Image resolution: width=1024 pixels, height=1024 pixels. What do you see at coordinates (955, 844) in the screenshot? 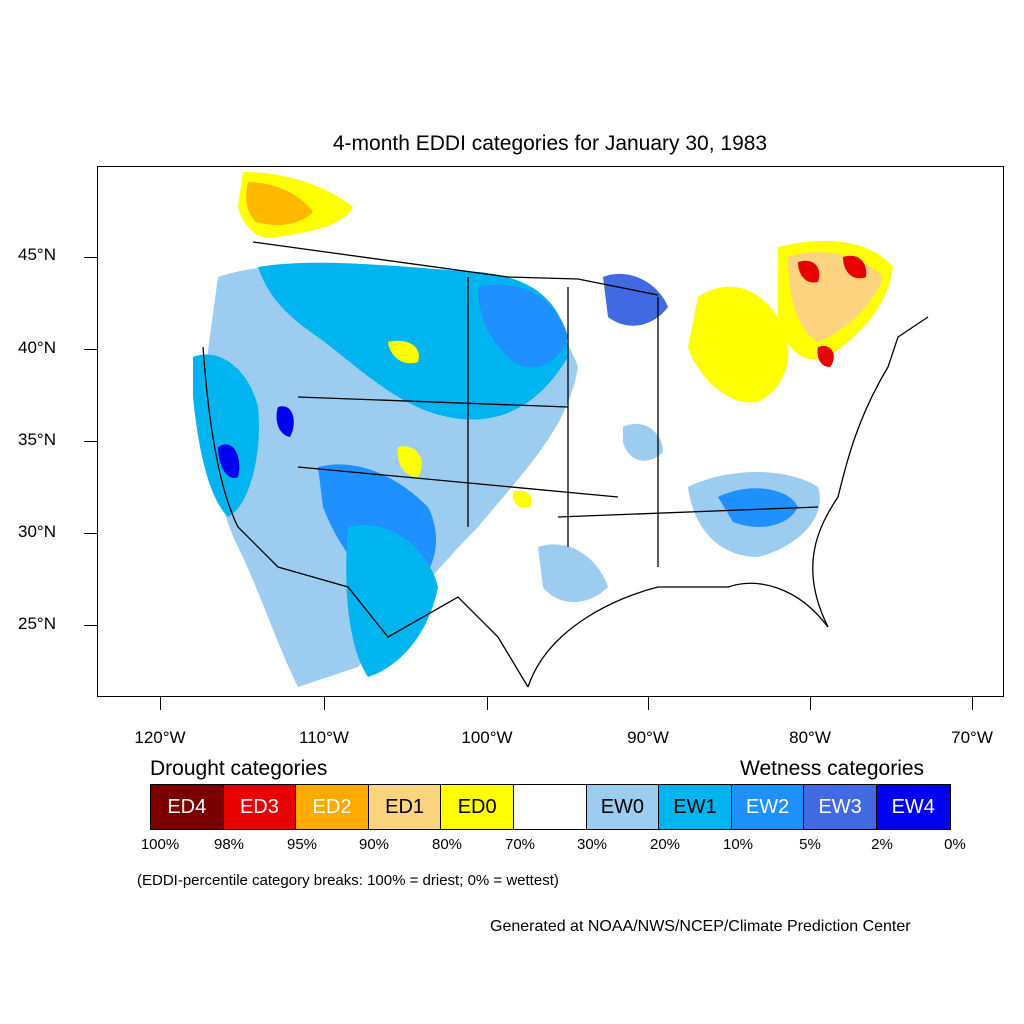
I see `percent-label: 0%` at bounding box center [955, 844].